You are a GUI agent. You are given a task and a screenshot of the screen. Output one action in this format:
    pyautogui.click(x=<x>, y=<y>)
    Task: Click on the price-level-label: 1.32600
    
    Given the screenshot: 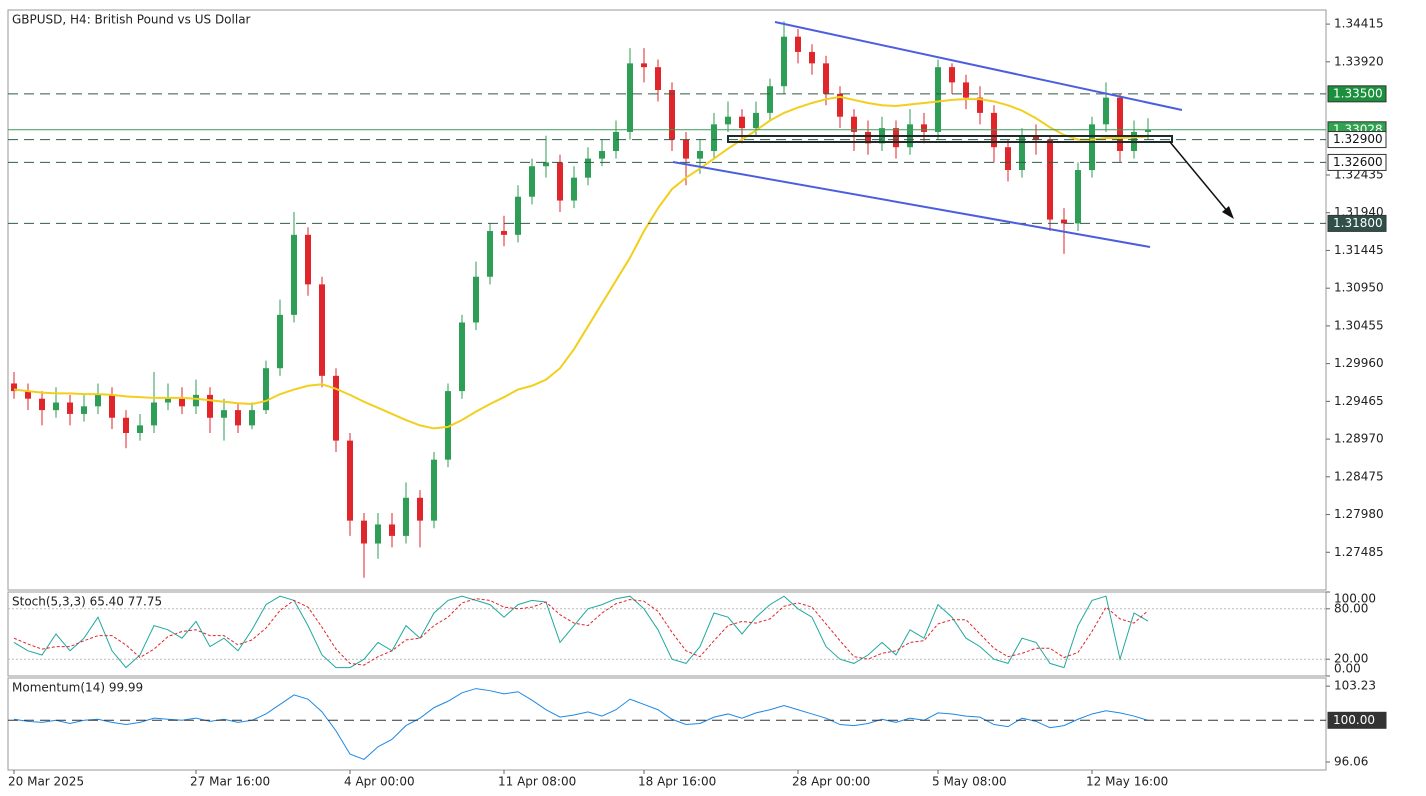 What is the action you would take?
    pyautogui.click(x=1358, y=162)
    